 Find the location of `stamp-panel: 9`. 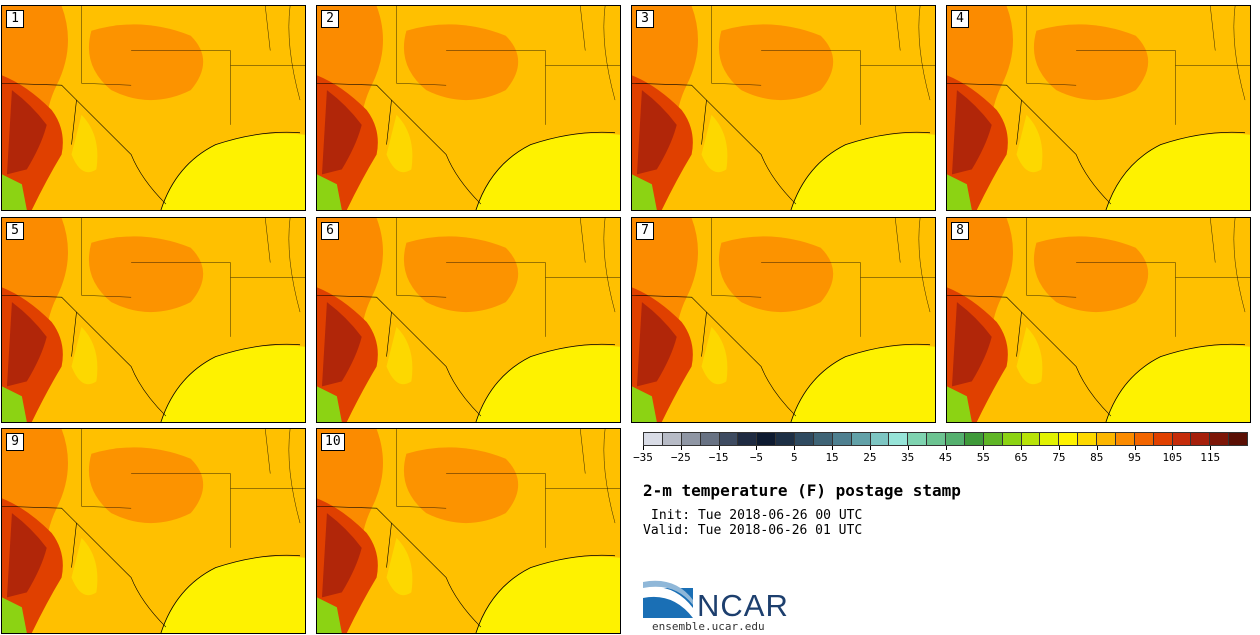

stamp-panel: 9 is located at coordinates (153, 531).